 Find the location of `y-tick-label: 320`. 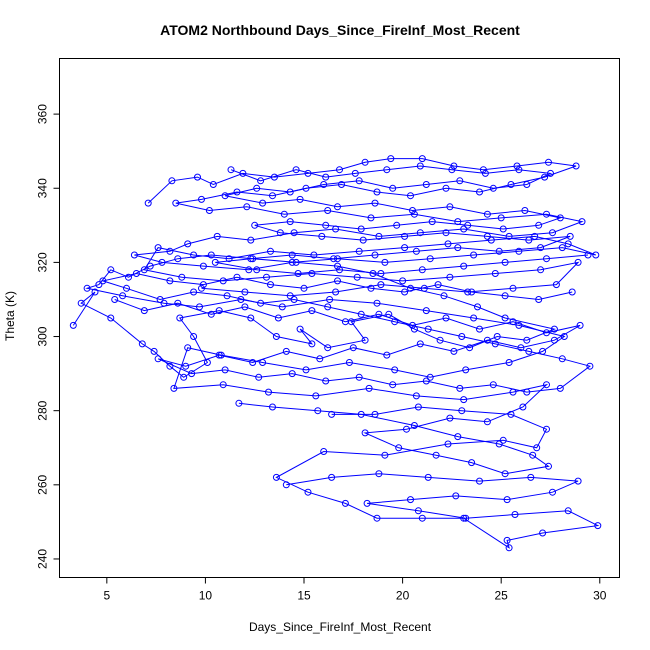

y-tick-label: 320 is located at coordinates (43, 262).